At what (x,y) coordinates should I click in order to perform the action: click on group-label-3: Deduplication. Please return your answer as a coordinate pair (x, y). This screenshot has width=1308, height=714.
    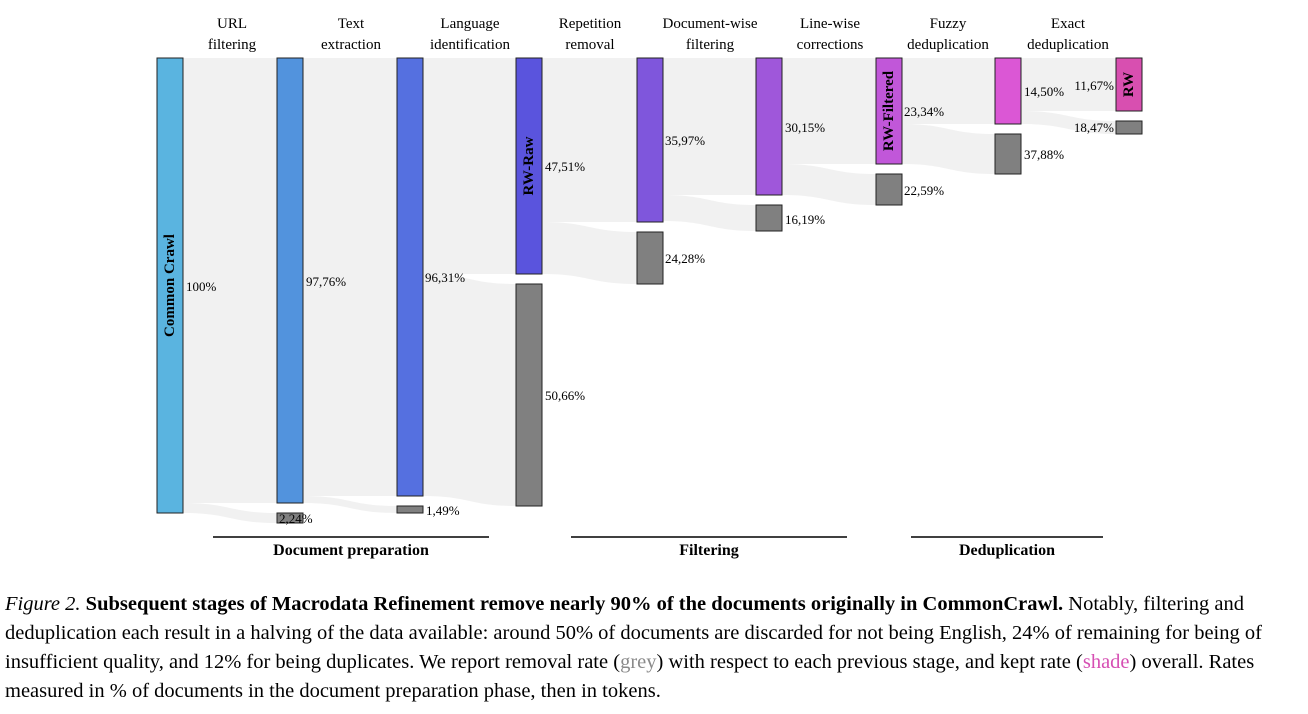
    Looking at the image, I should click on (1007, 550).